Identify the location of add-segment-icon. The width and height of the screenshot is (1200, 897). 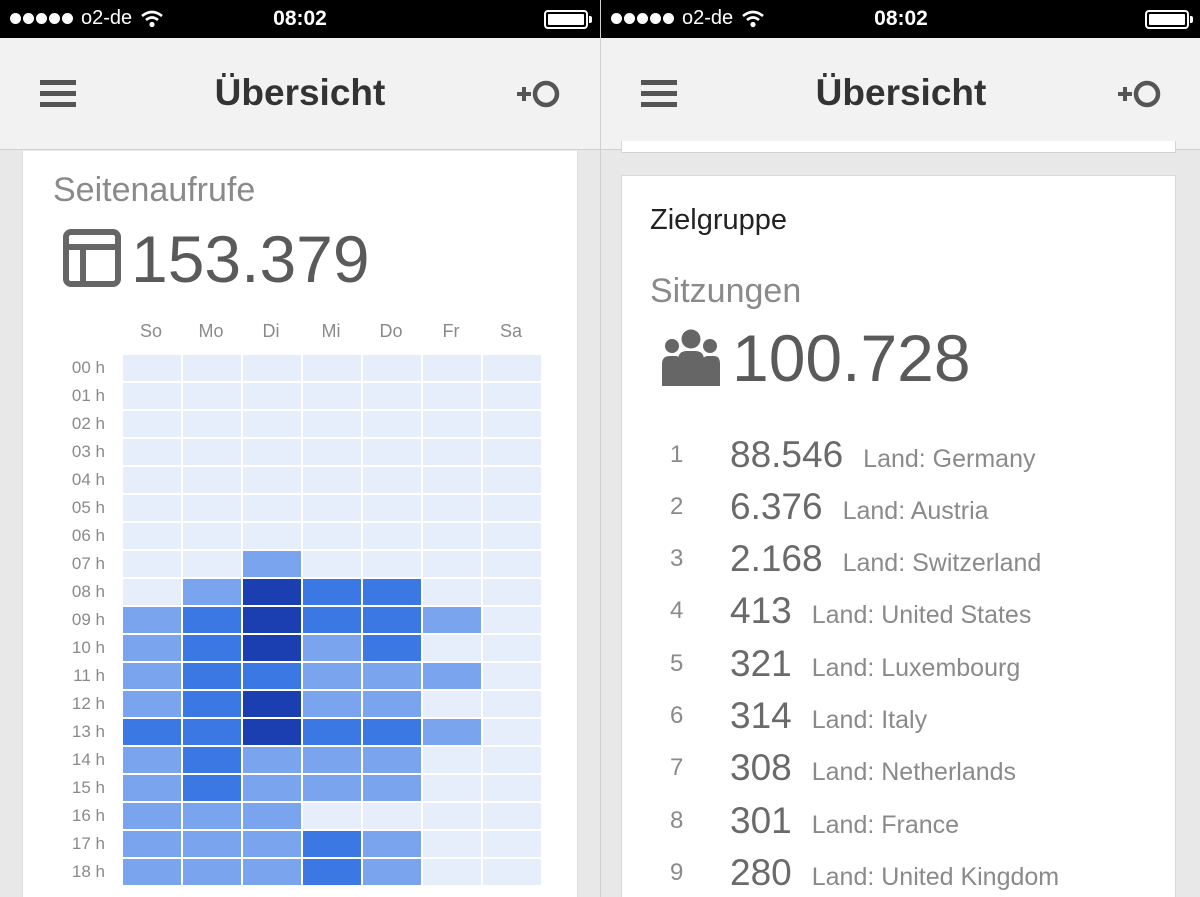
(538, 94).